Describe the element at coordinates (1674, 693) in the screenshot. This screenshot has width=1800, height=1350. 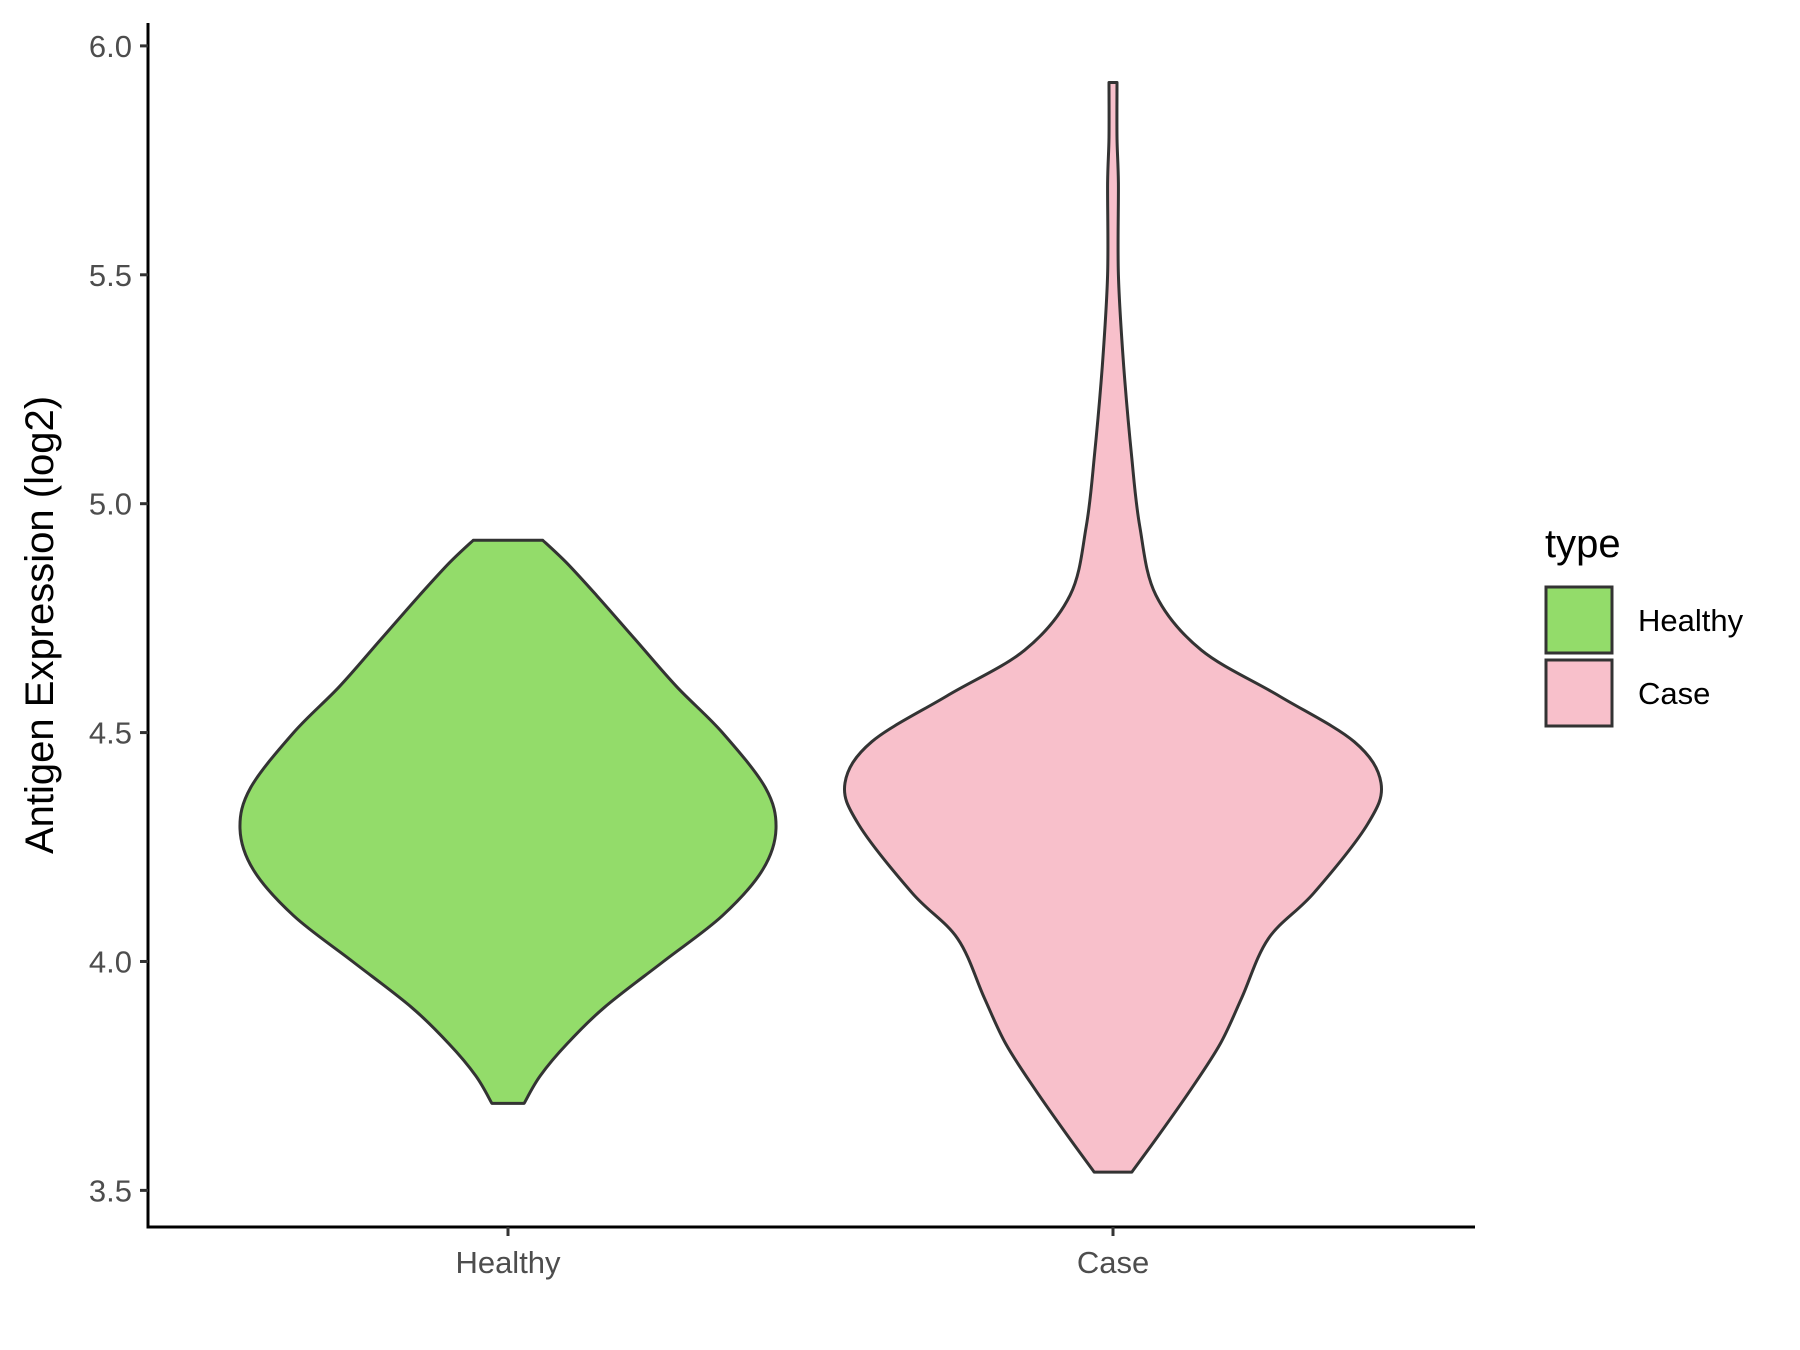
I see `legend-label-case: Case` at that location.